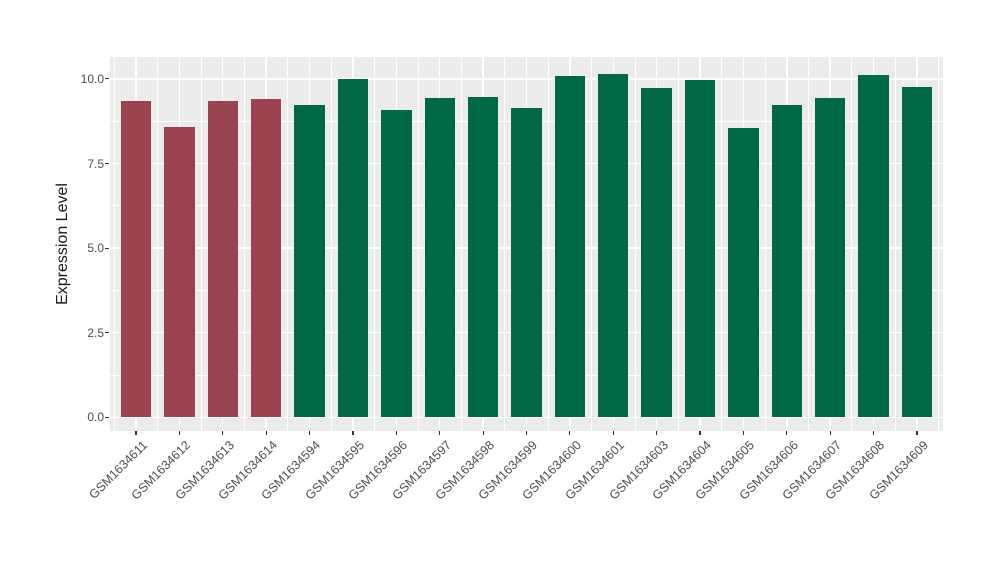 The width and height of the screenshot is (1000, 580). Describe the element at coordinates (92, 78) in the screenshot. I see `y-tick-label: 10.0` at that location.